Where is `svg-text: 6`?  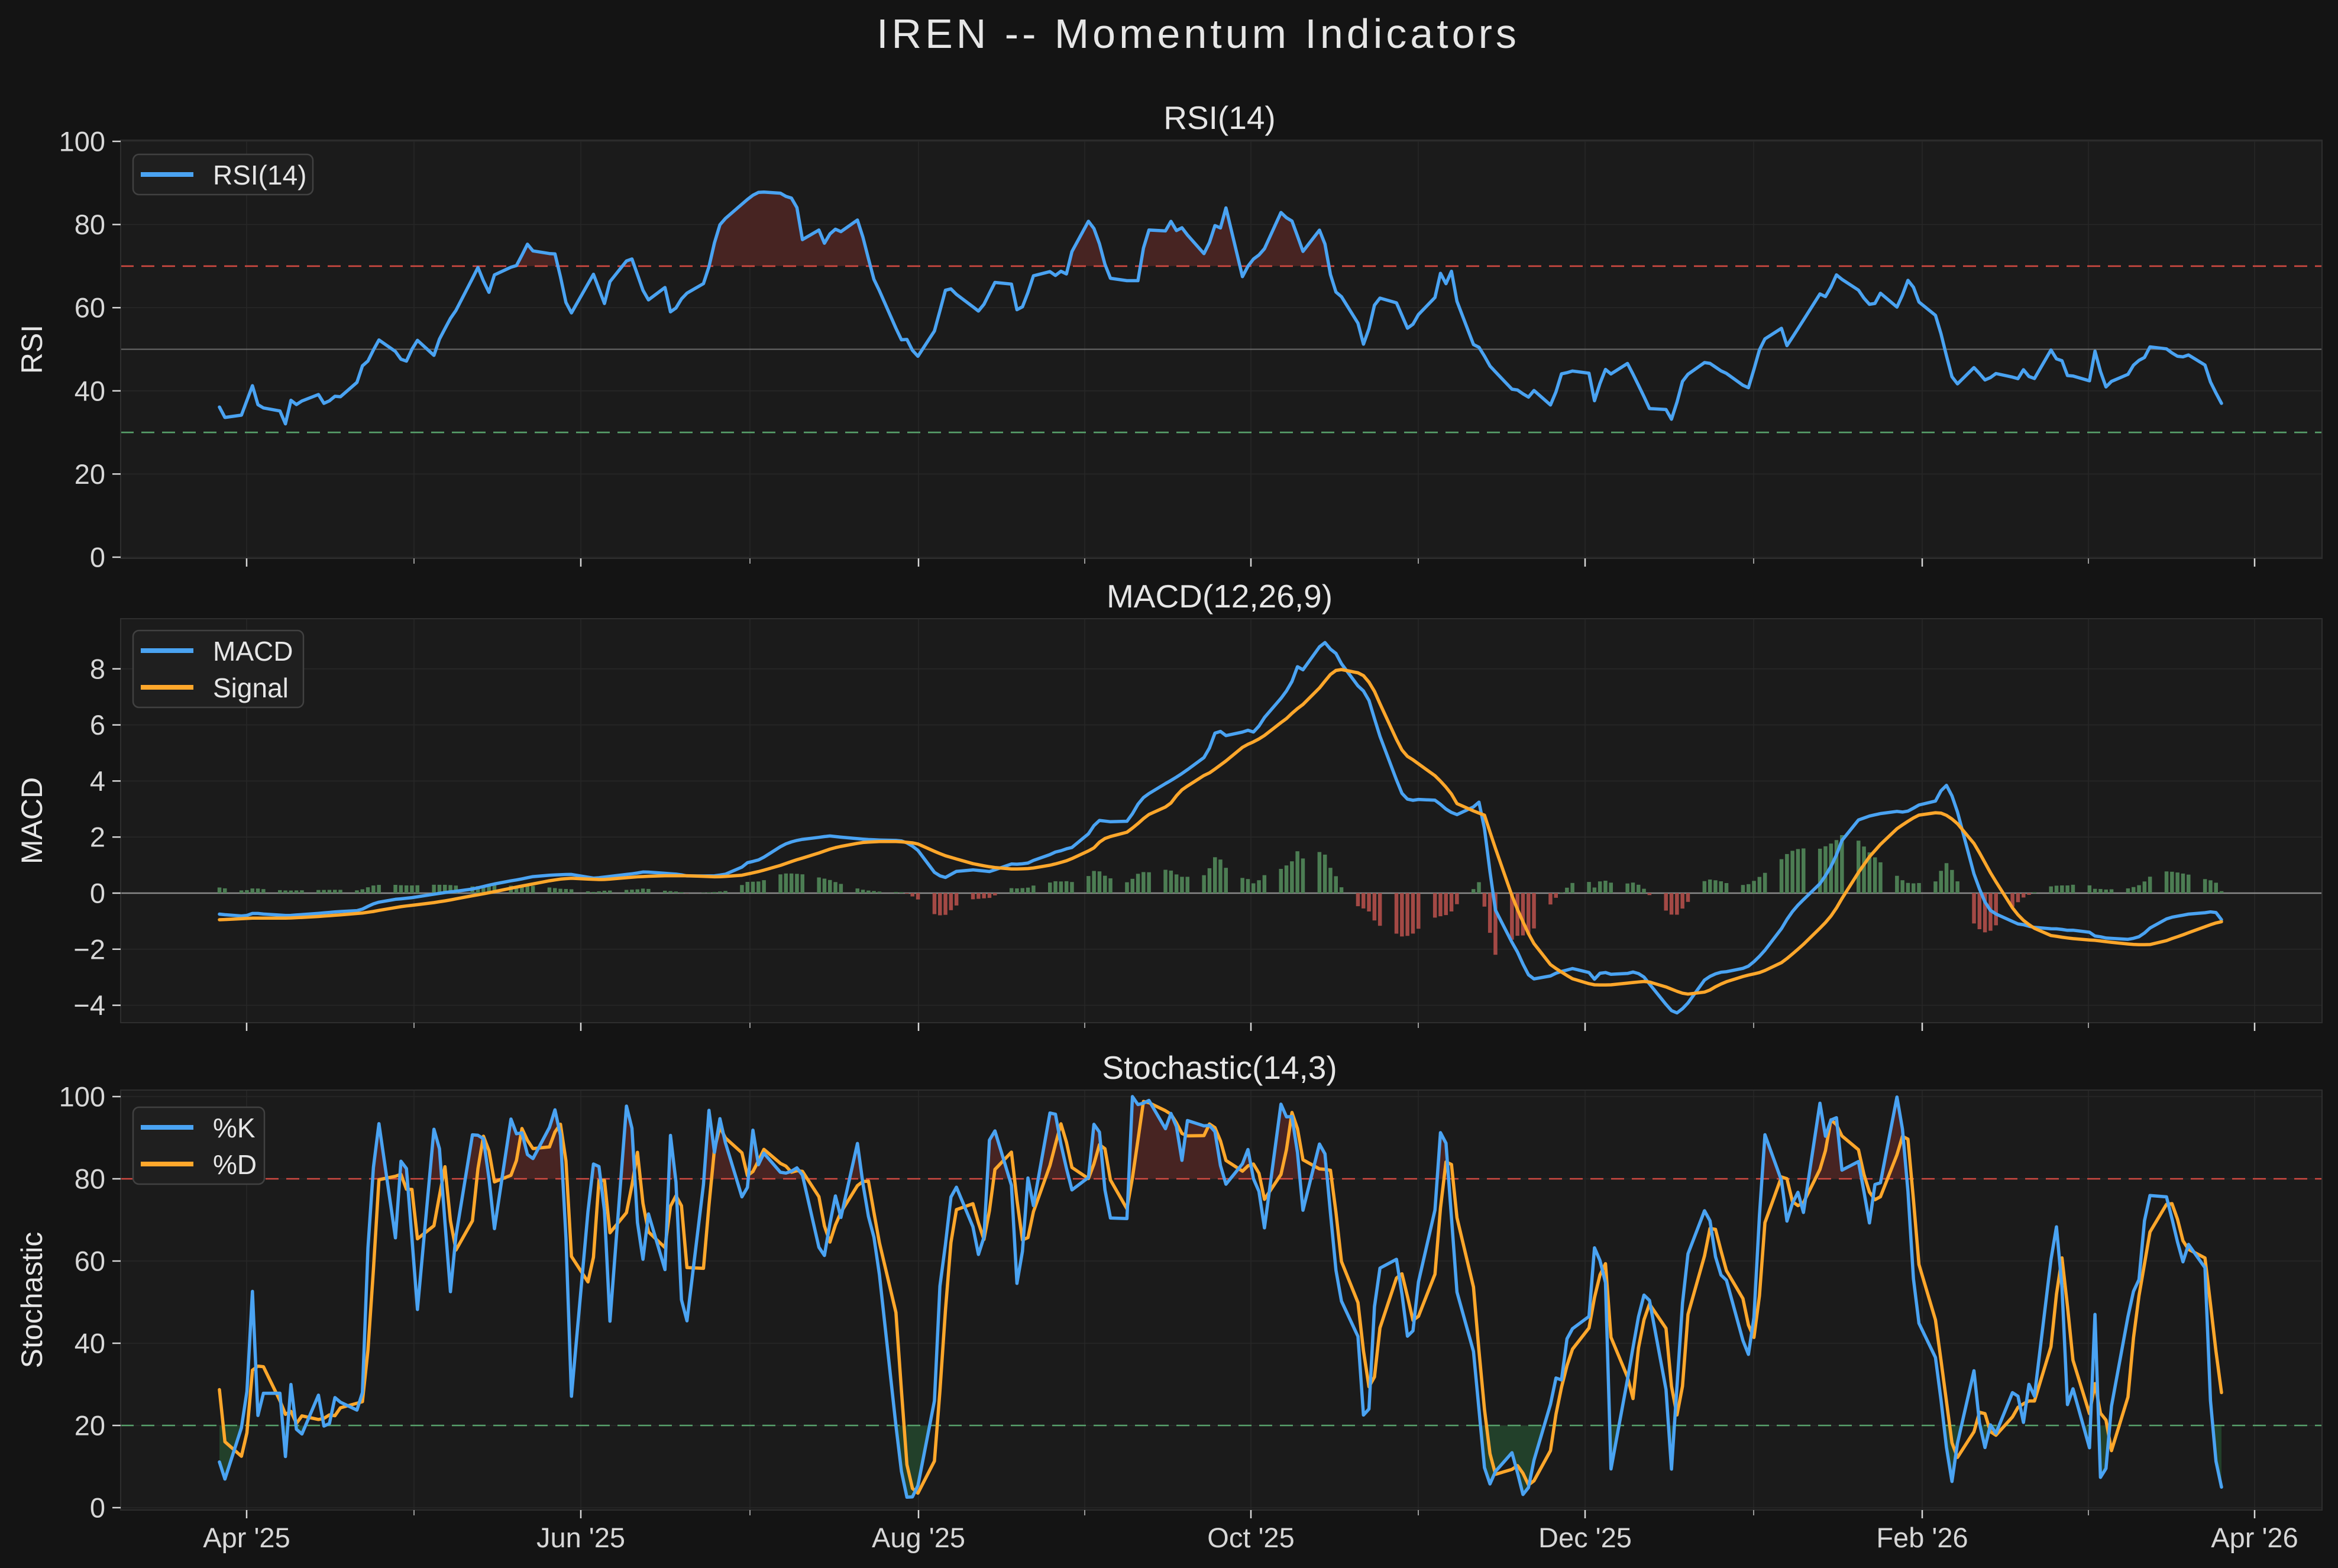 svg-text: 6 is located at coordinates (98, 725).